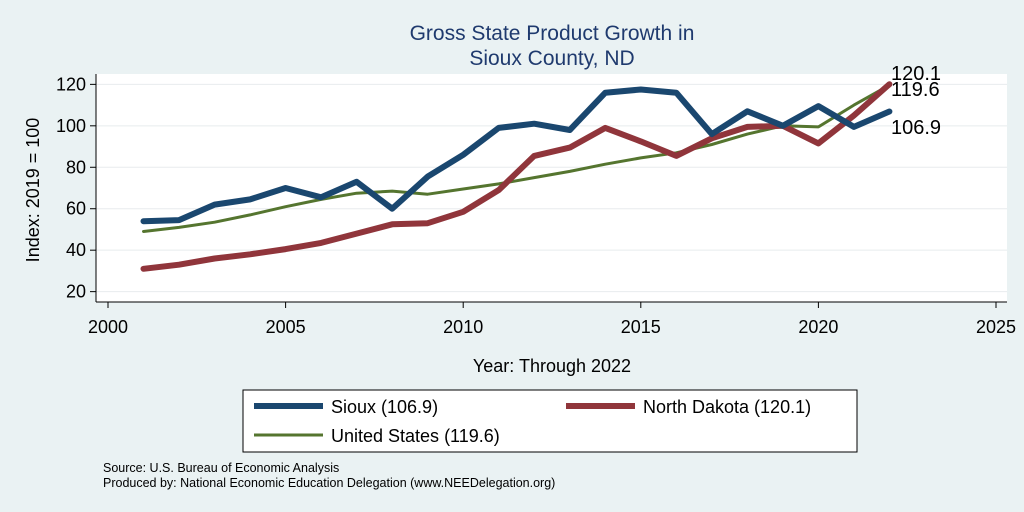  What do you see at coordinates (33, 190) in the screenshot?
I see `y-axis-label: Index: 2019 = 100` at bounding box center [33, 190].